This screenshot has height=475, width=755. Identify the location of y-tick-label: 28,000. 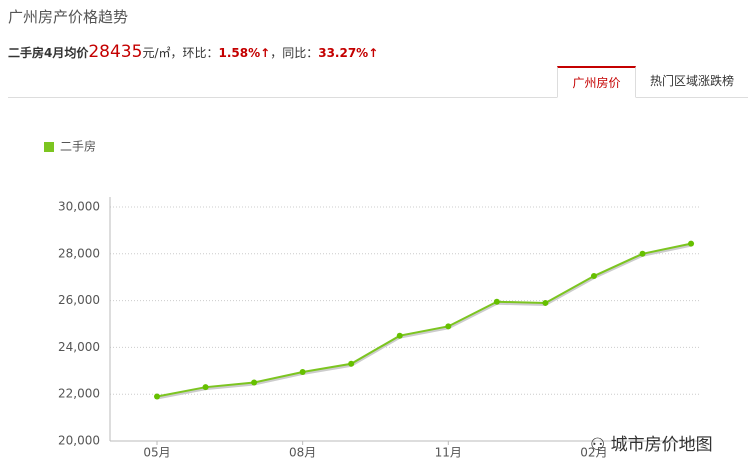
(79, 253).